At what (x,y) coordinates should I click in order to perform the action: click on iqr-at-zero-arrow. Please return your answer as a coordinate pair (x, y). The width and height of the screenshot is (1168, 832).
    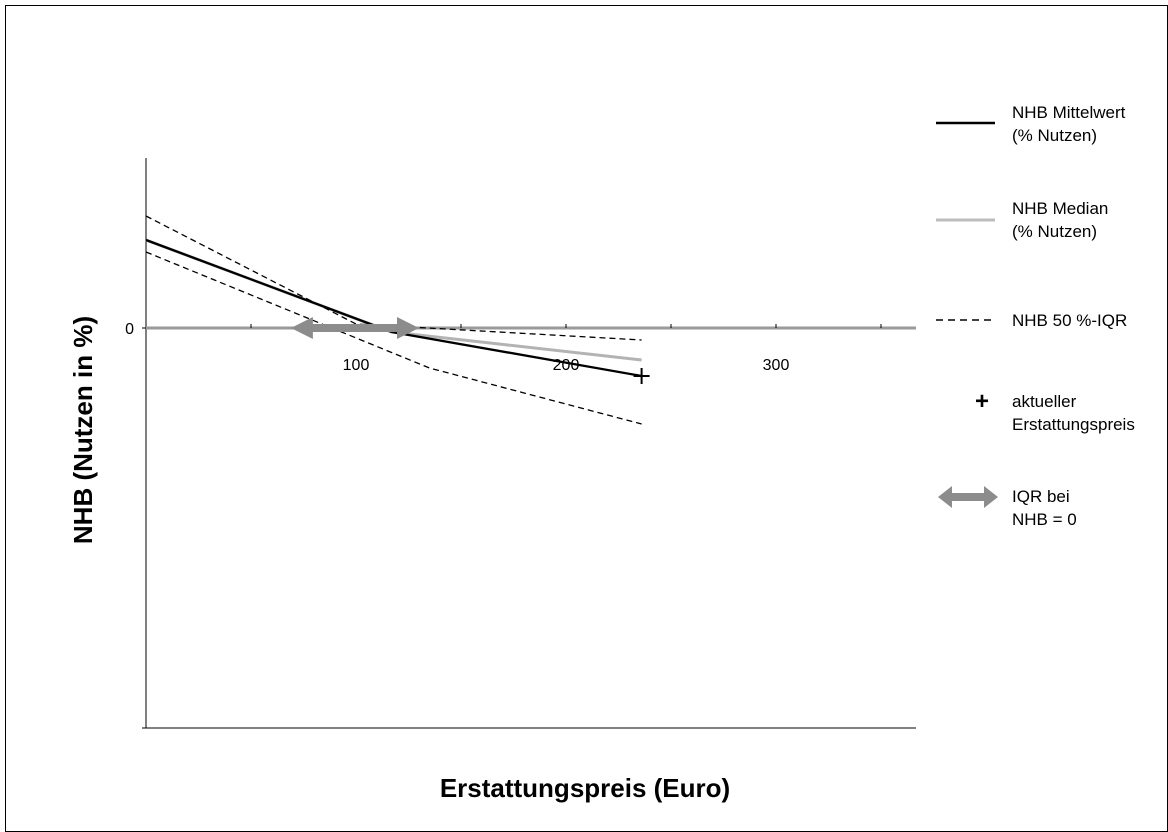
    Looking at the image, I should click on (354, 328).